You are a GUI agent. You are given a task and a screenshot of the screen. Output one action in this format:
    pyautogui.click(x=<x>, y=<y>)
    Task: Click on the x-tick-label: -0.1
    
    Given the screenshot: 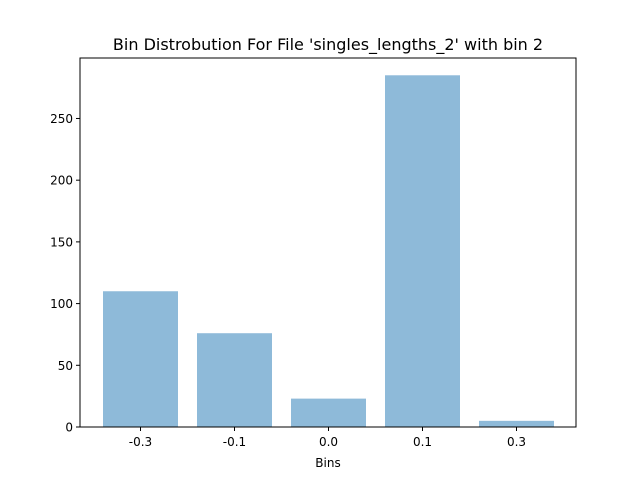 What is the action you would take?
    pyautogui.click(x=234, y=442)
    